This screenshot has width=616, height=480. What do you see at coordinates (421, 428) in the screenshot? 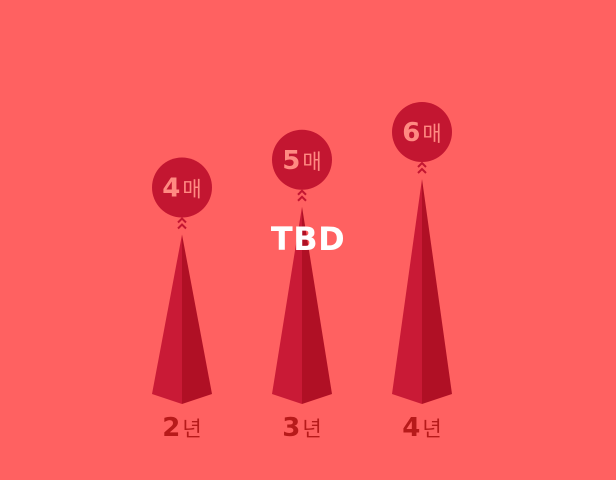
I see `category-label: 4년` at bounding box center [421, 428].